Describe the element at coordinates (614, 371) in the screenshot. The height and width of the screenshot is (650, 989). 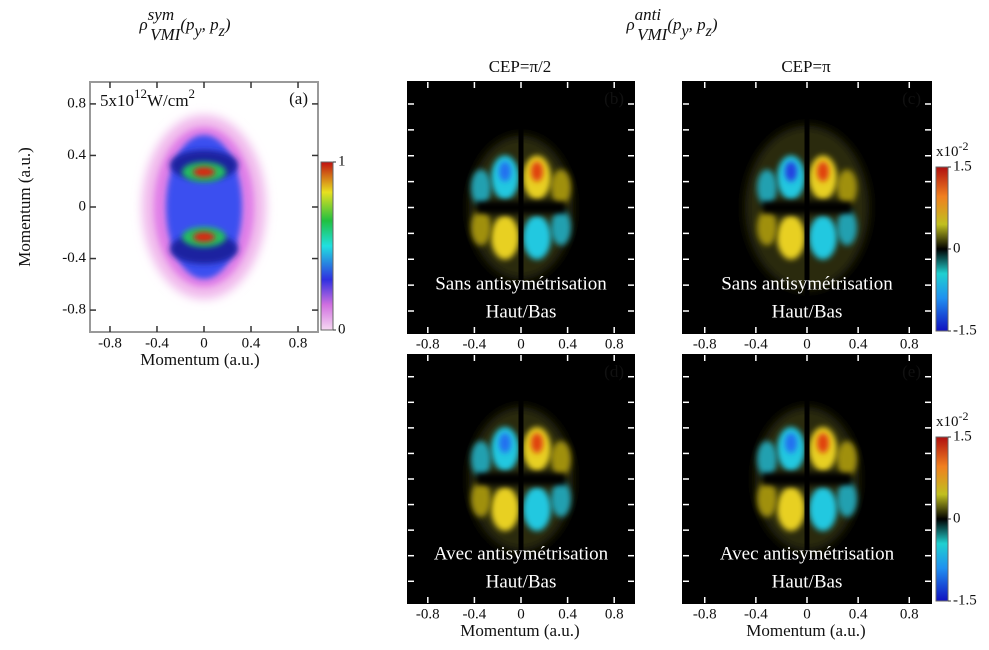
I see `panel-label: (d)` at that location.